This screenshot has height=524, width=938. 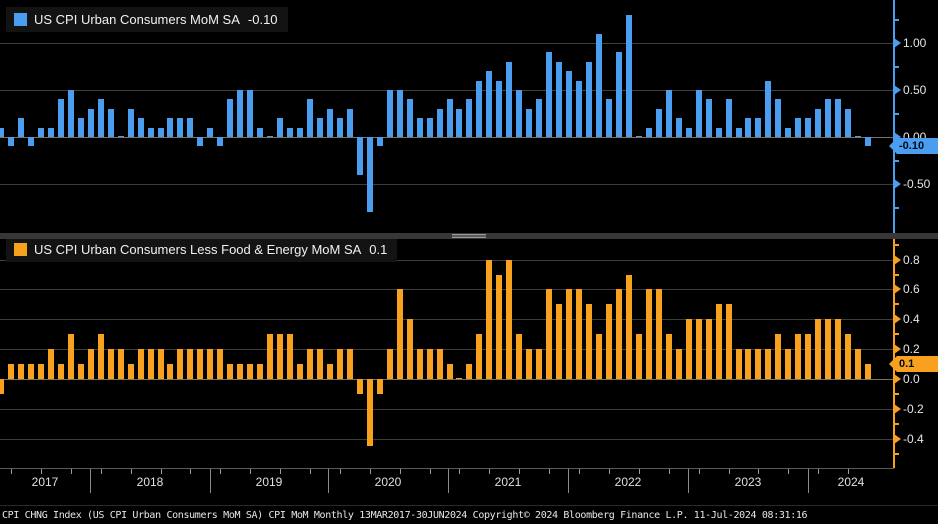 What do you see at coordinates (851, 482) in the screenshot?
I see `year-label-2024: 2024` at bounding box center [851, 482].